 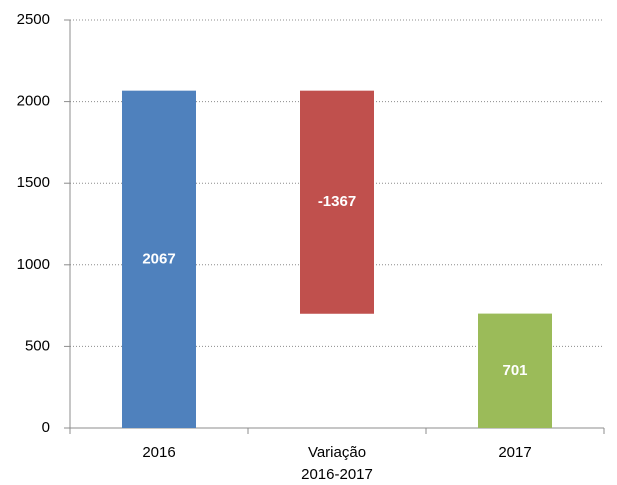 What do you see at coordinates (37, 345) in the screenshot?
I see `y-tick-label: 500` at bounding box center [37, 345].